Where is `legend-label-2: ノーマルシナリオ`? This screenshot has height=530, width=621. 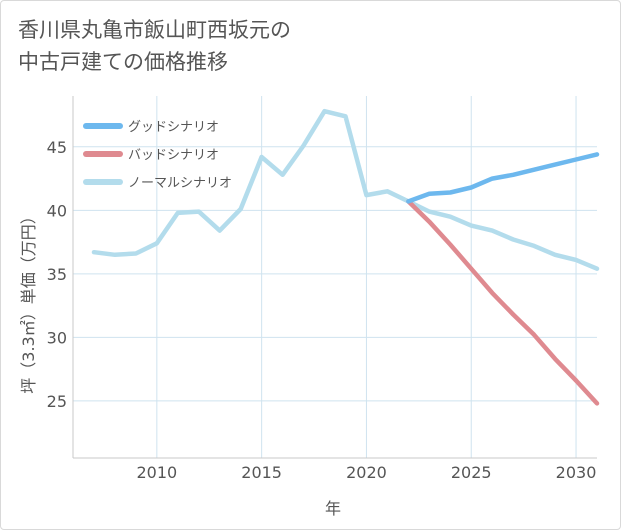
legend-label-2: ノーマルシナリオ is located at coordinates (180, 183).